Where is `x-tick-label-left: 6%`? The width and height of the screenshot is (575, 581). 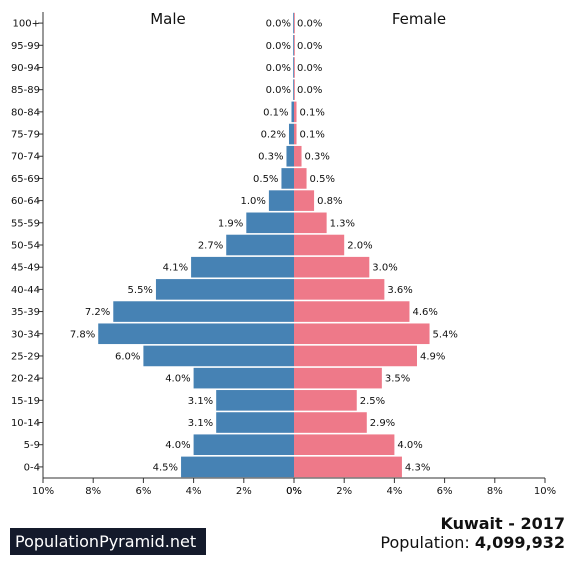
x-tick-label-left: 6% is located at coordinates (143, 491).